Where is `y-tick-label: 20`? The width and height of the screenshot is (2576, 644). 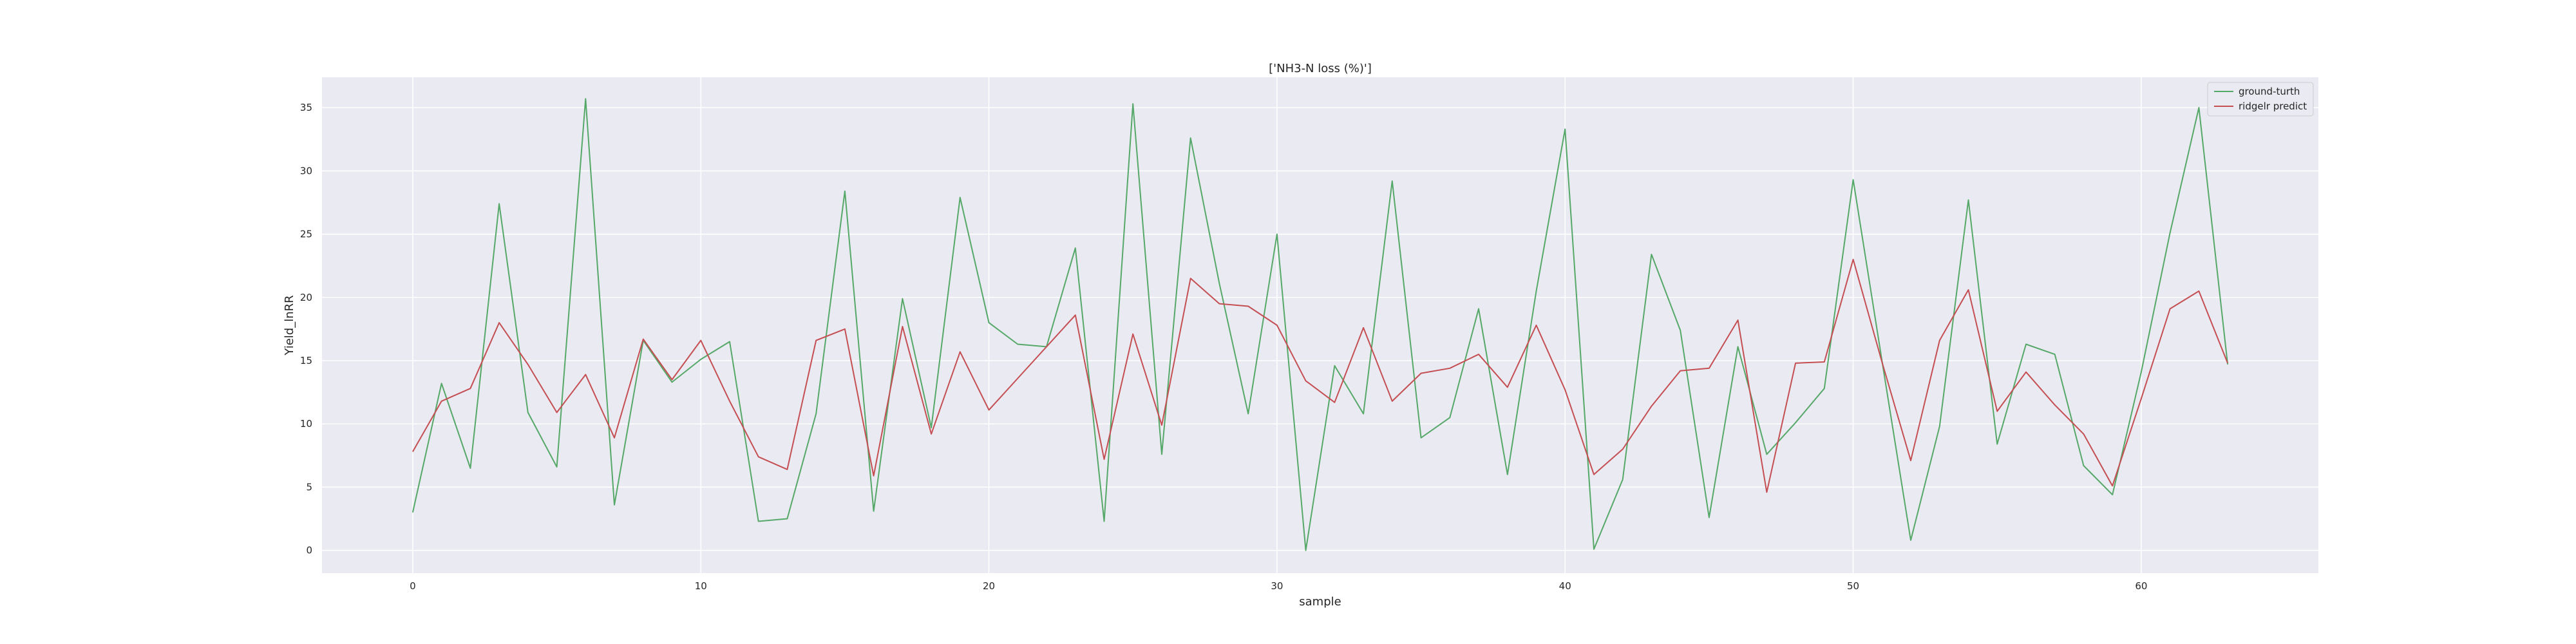 y-tick-label: 20 is located at coordinates (306, 297).